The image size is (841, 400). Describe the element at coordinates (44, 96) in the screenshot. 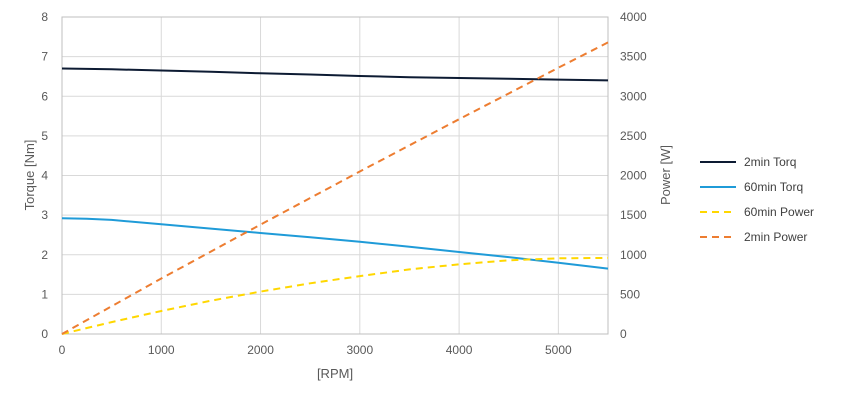

I see `left-y-tick-label: 6` at that location.